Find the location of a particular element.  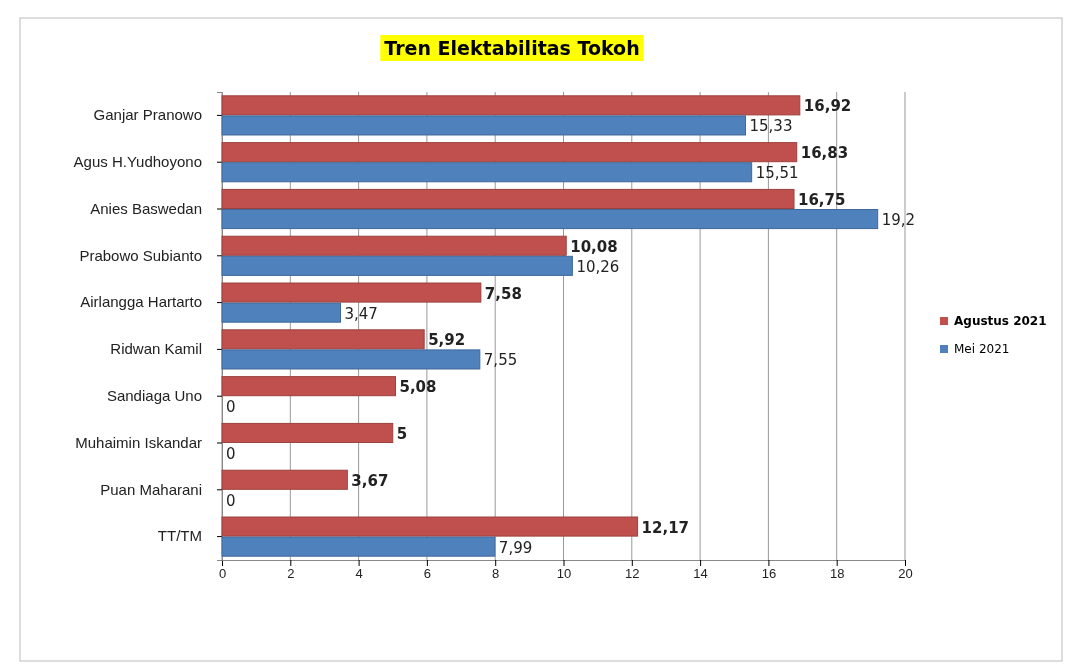

data-label: 16,75 is located at coordinates (822, 199).